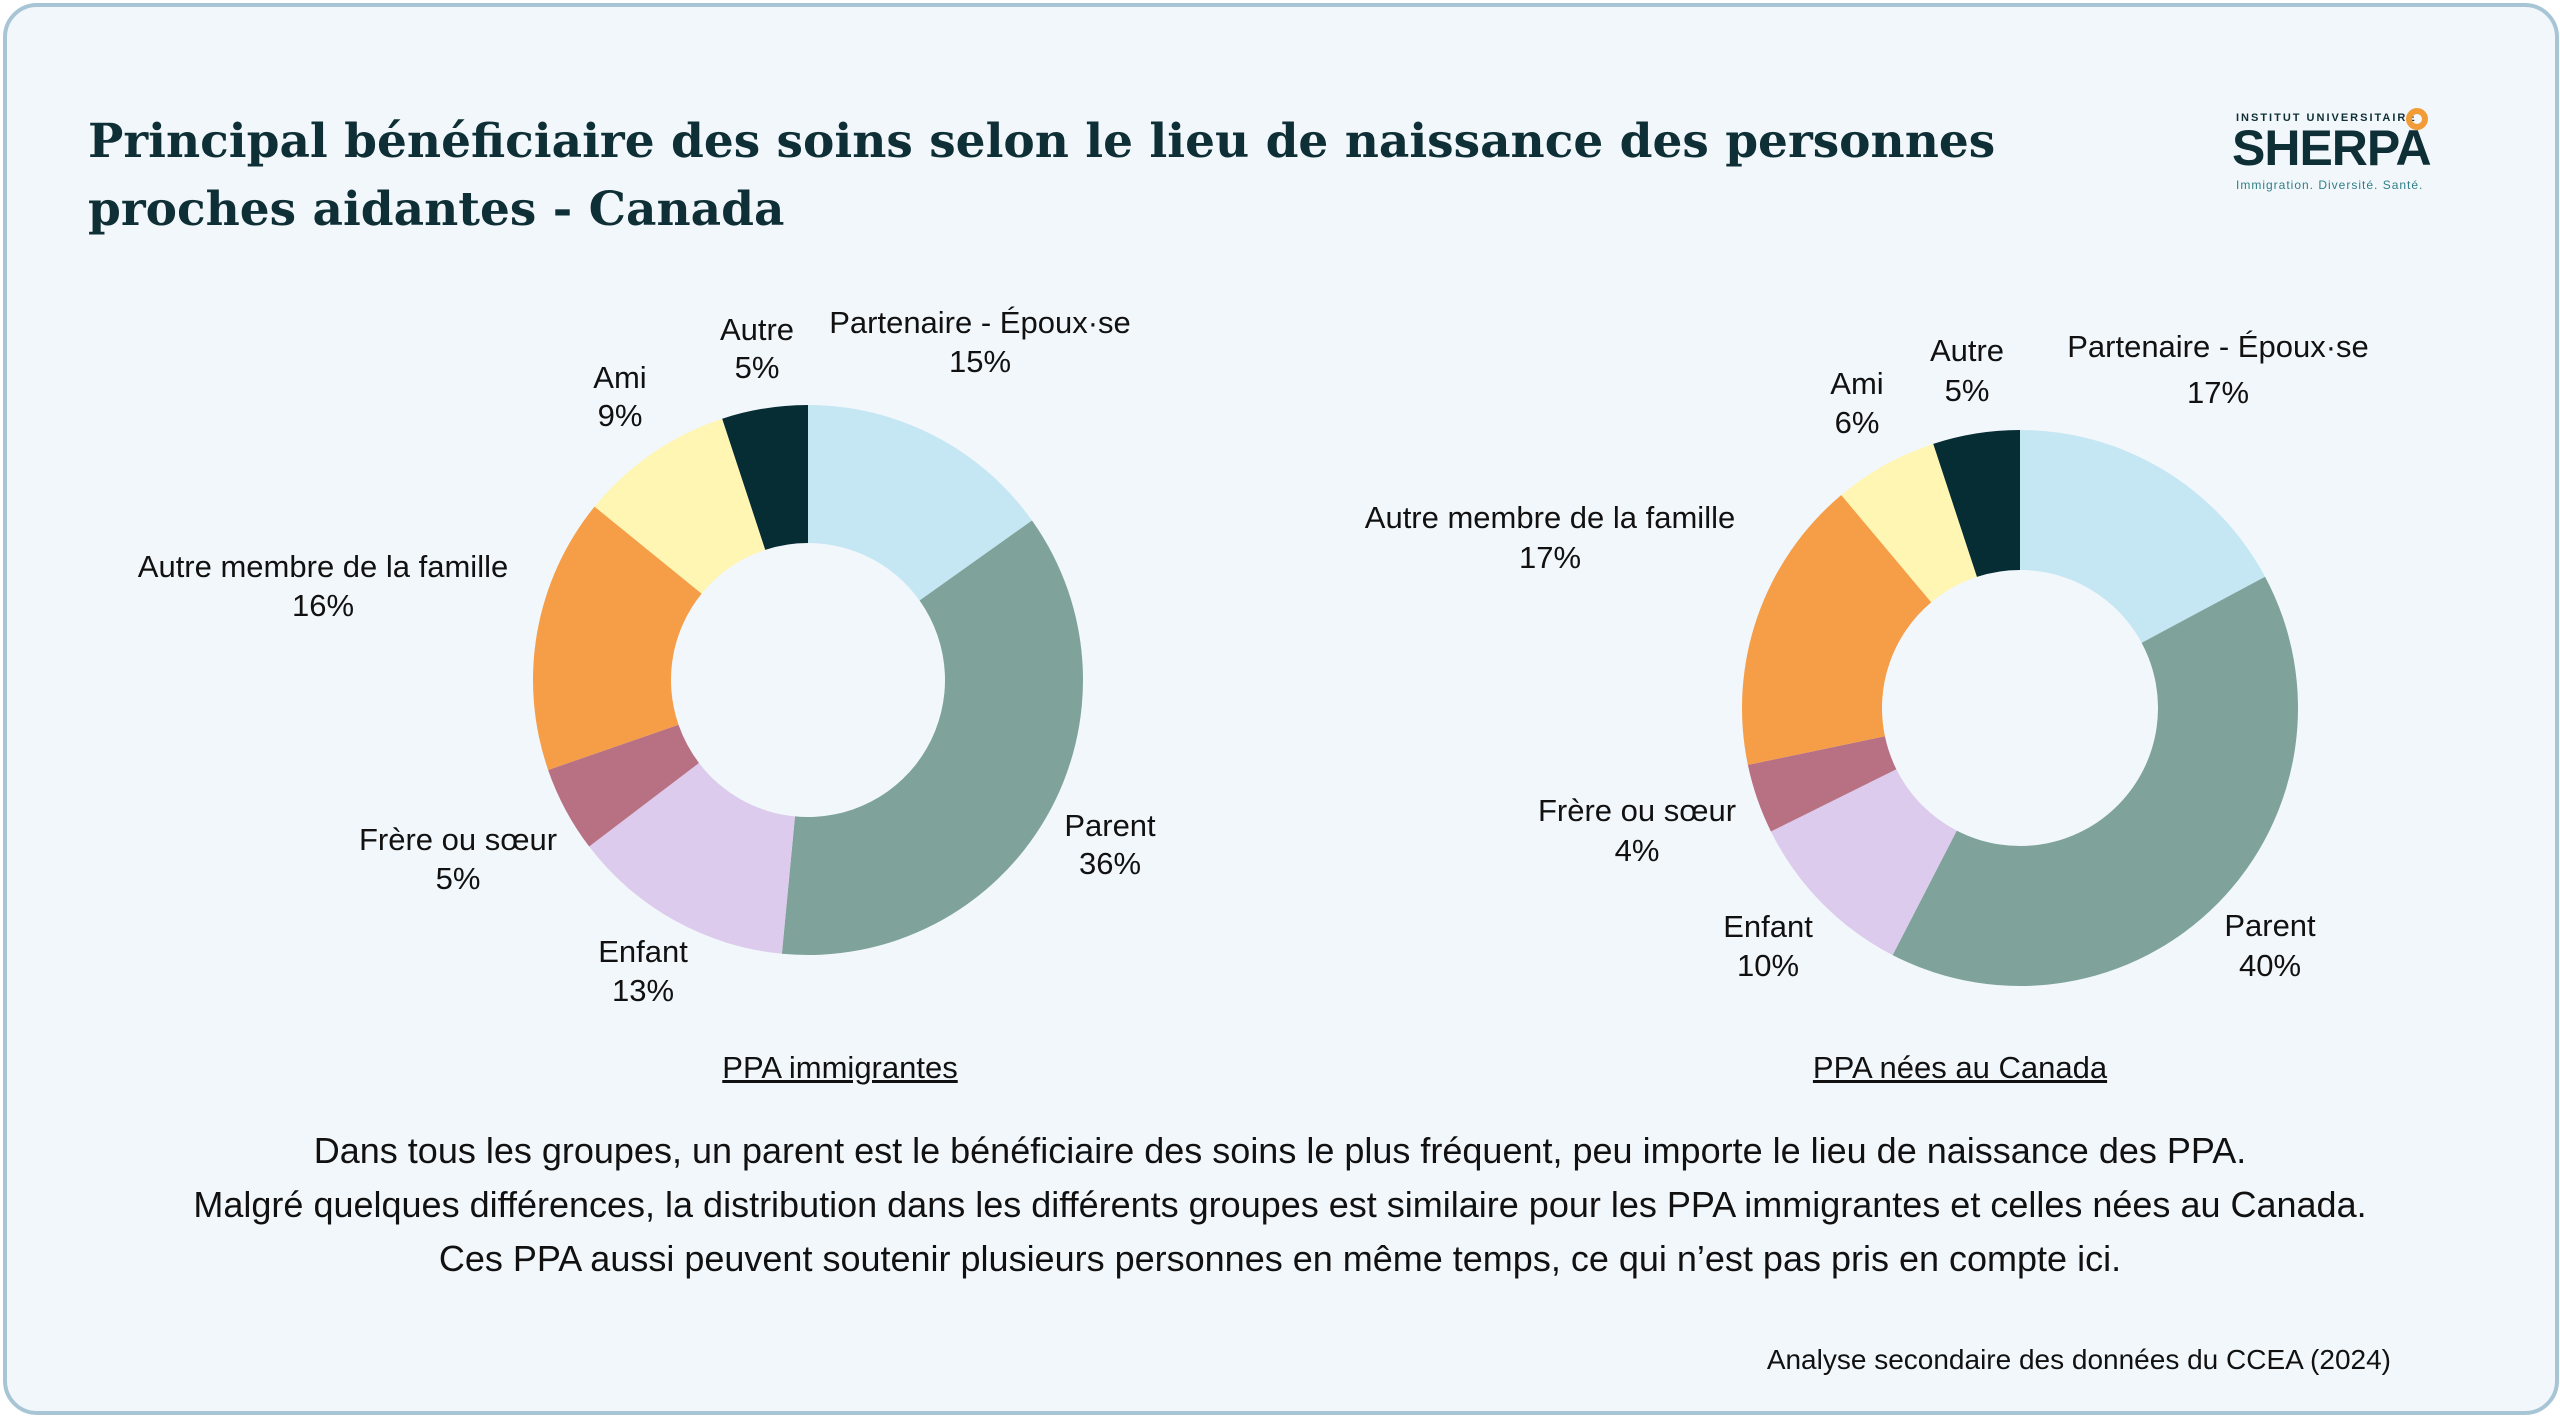 This screenshot has height=1416, width=2560. Describe the element at coordinates (643, 990) in the screenshot. I see `slice-value-label: 13%` at that location.